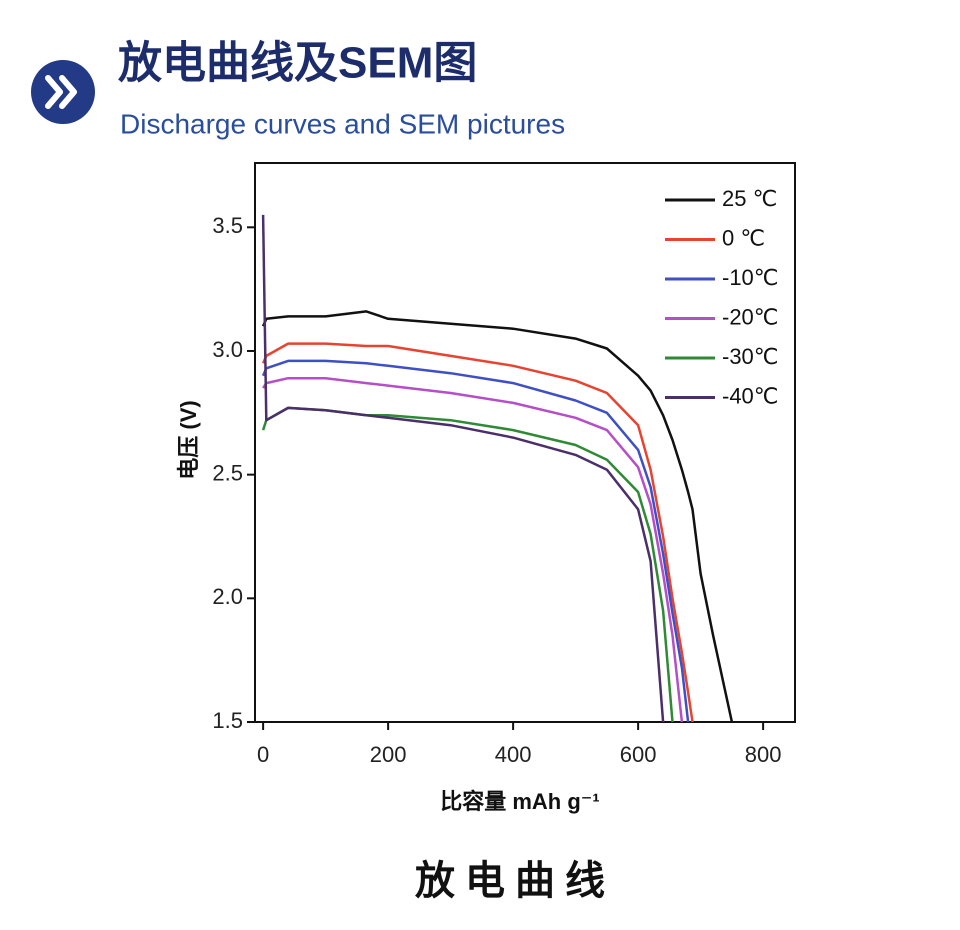 The width and height of the screenshot is (960, 930). What do you see at coordinates (763, 754) in the screenshot?
I see `x-tick-label: 800` at bounding box center [763, 754].